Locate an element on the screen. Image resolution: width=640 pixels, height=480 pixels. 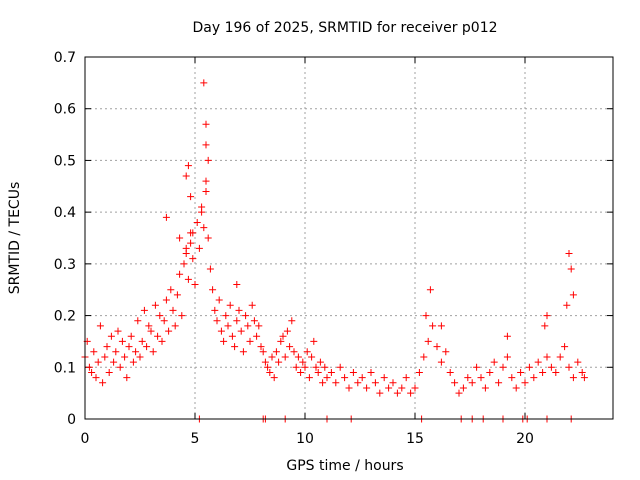
y-tick-label: 0 is located at coordinates (71, 420).